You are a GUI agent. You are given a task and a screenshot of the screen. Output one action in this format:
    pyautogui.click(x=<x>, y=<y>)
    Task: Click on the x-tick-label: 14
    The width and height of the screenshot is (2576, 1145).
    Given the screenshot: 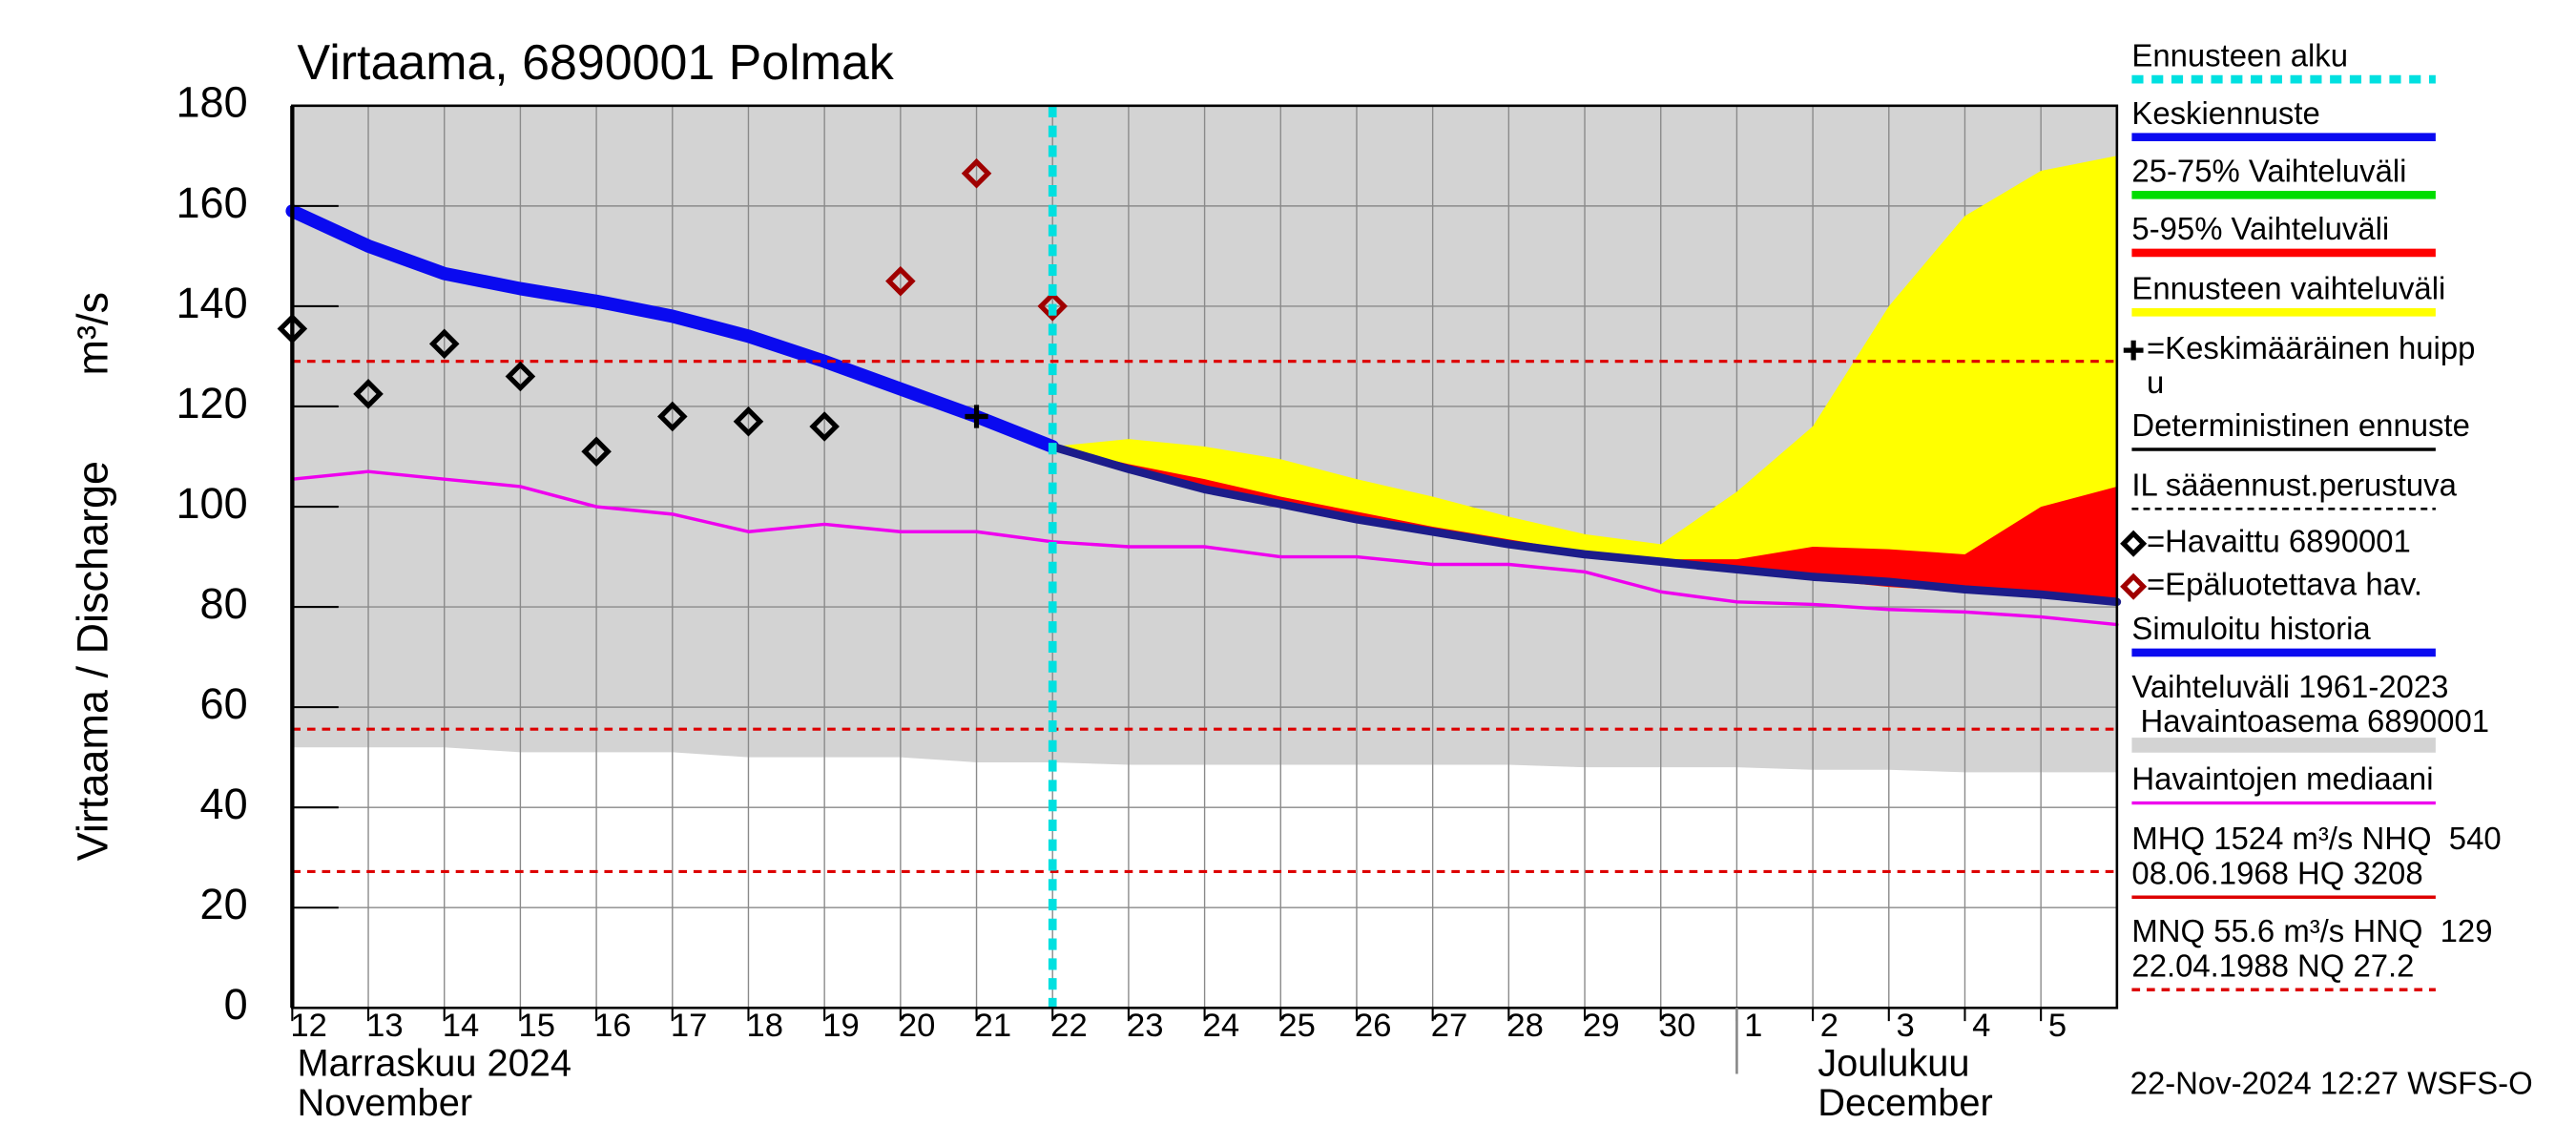 What is the action you would take?
    pyautogui.click(x=461, y=1026)
    